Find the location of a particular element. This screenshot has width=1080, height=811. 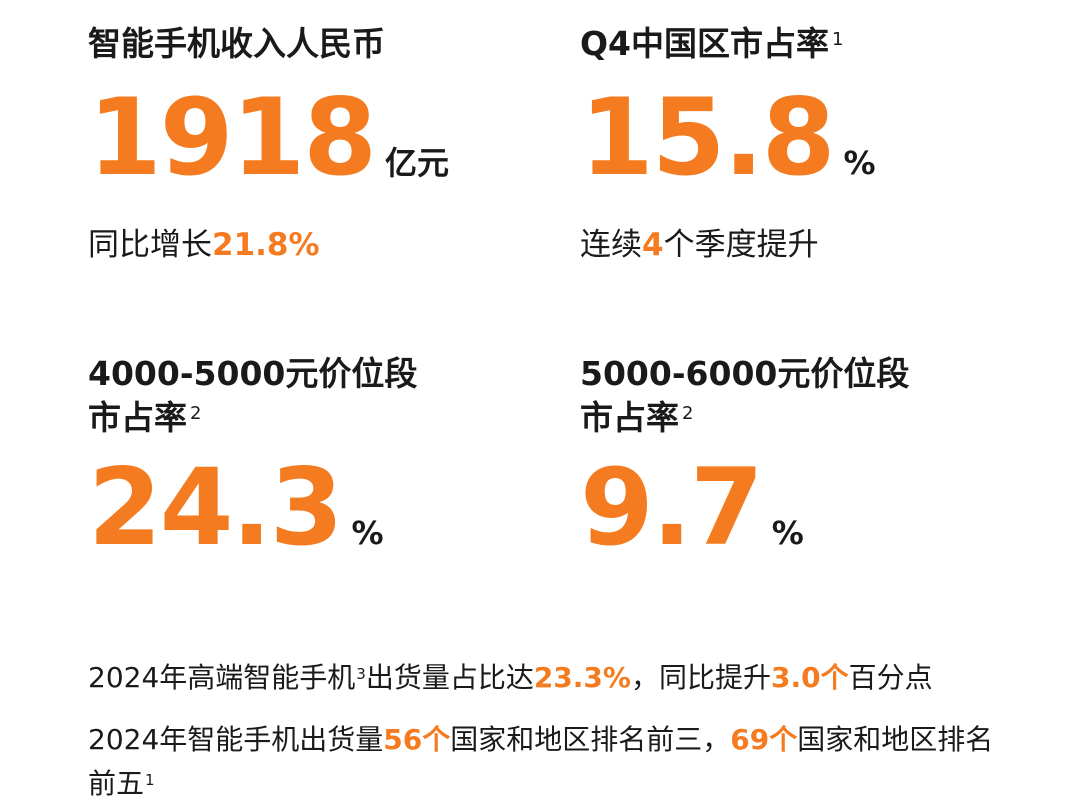

stat-value: 1918 亿元 is located at coordinates (269, 149).